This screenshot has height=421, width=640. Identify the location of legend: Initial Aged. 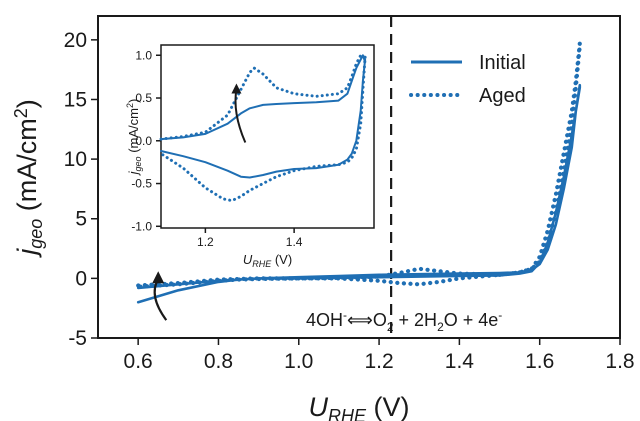
(468, 79).